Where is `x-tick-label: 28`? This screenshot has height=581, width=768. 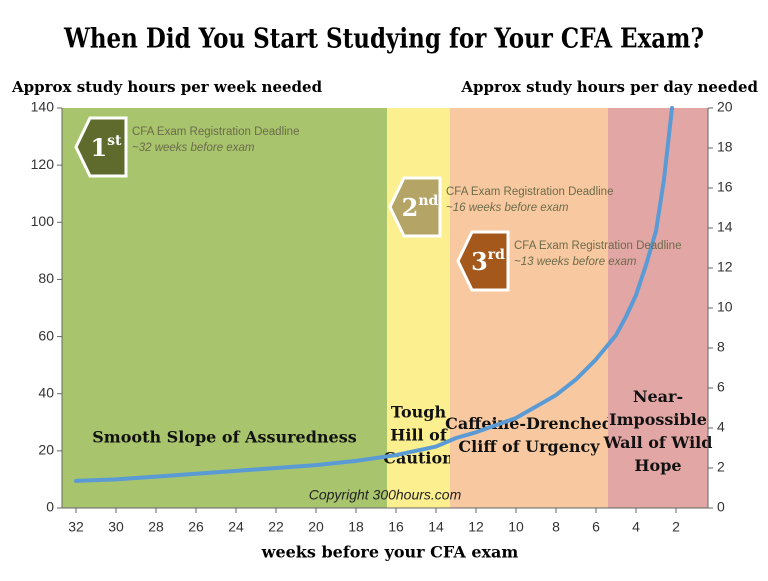
x-tick-label: 28 is located at coordinates (156, 527).